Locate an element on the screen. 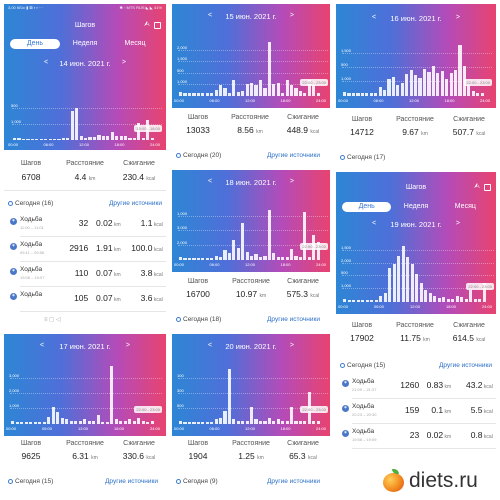 The width and height of the screenshot is (500, 500). list-item: ✶ Ходьба 105 0.07 km 3.6 kcal is located at coordinates (85, 301).